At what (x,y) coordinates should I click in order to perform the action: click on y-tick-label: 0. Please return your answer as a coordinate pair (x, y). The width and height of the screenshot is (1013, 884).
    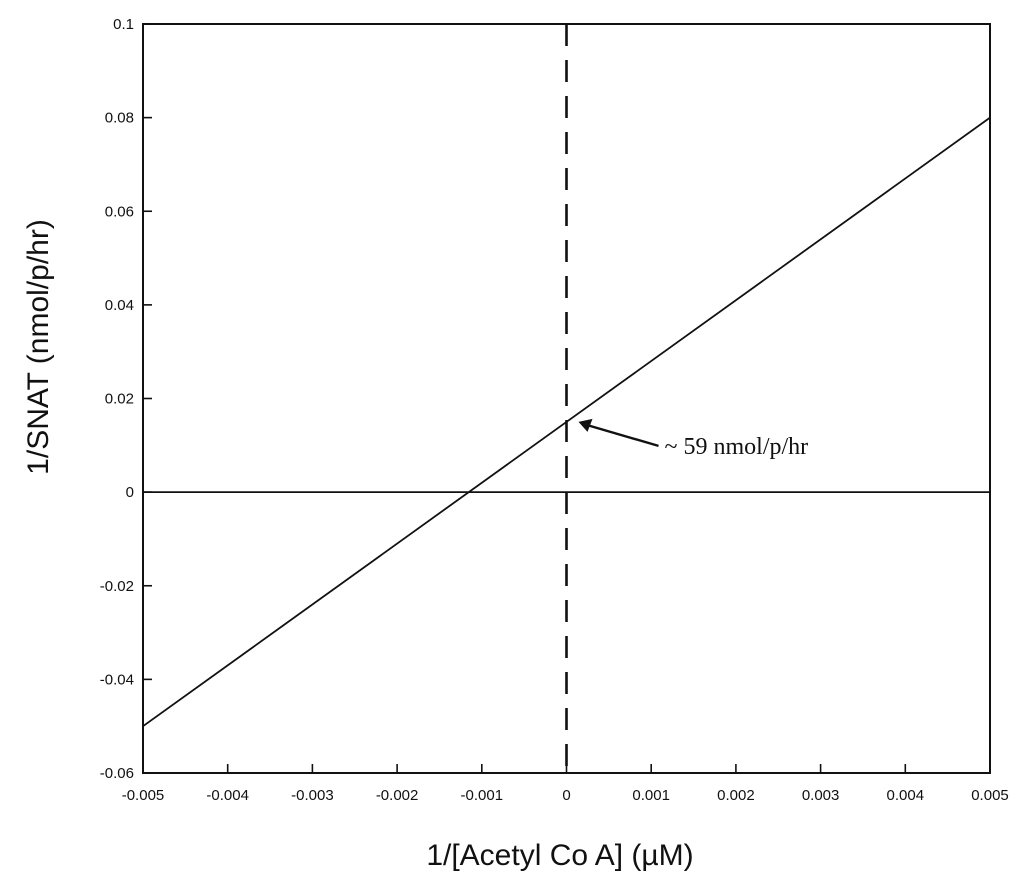
    Looking at the image, I should click on (130, 492).